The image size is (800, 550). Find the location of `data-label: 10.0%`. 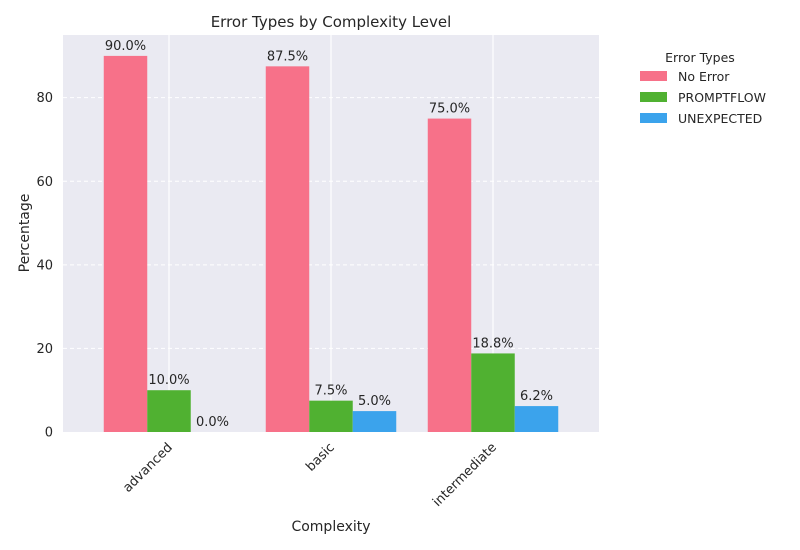

data-label: 10.0% is located at coordinates (168, 380).